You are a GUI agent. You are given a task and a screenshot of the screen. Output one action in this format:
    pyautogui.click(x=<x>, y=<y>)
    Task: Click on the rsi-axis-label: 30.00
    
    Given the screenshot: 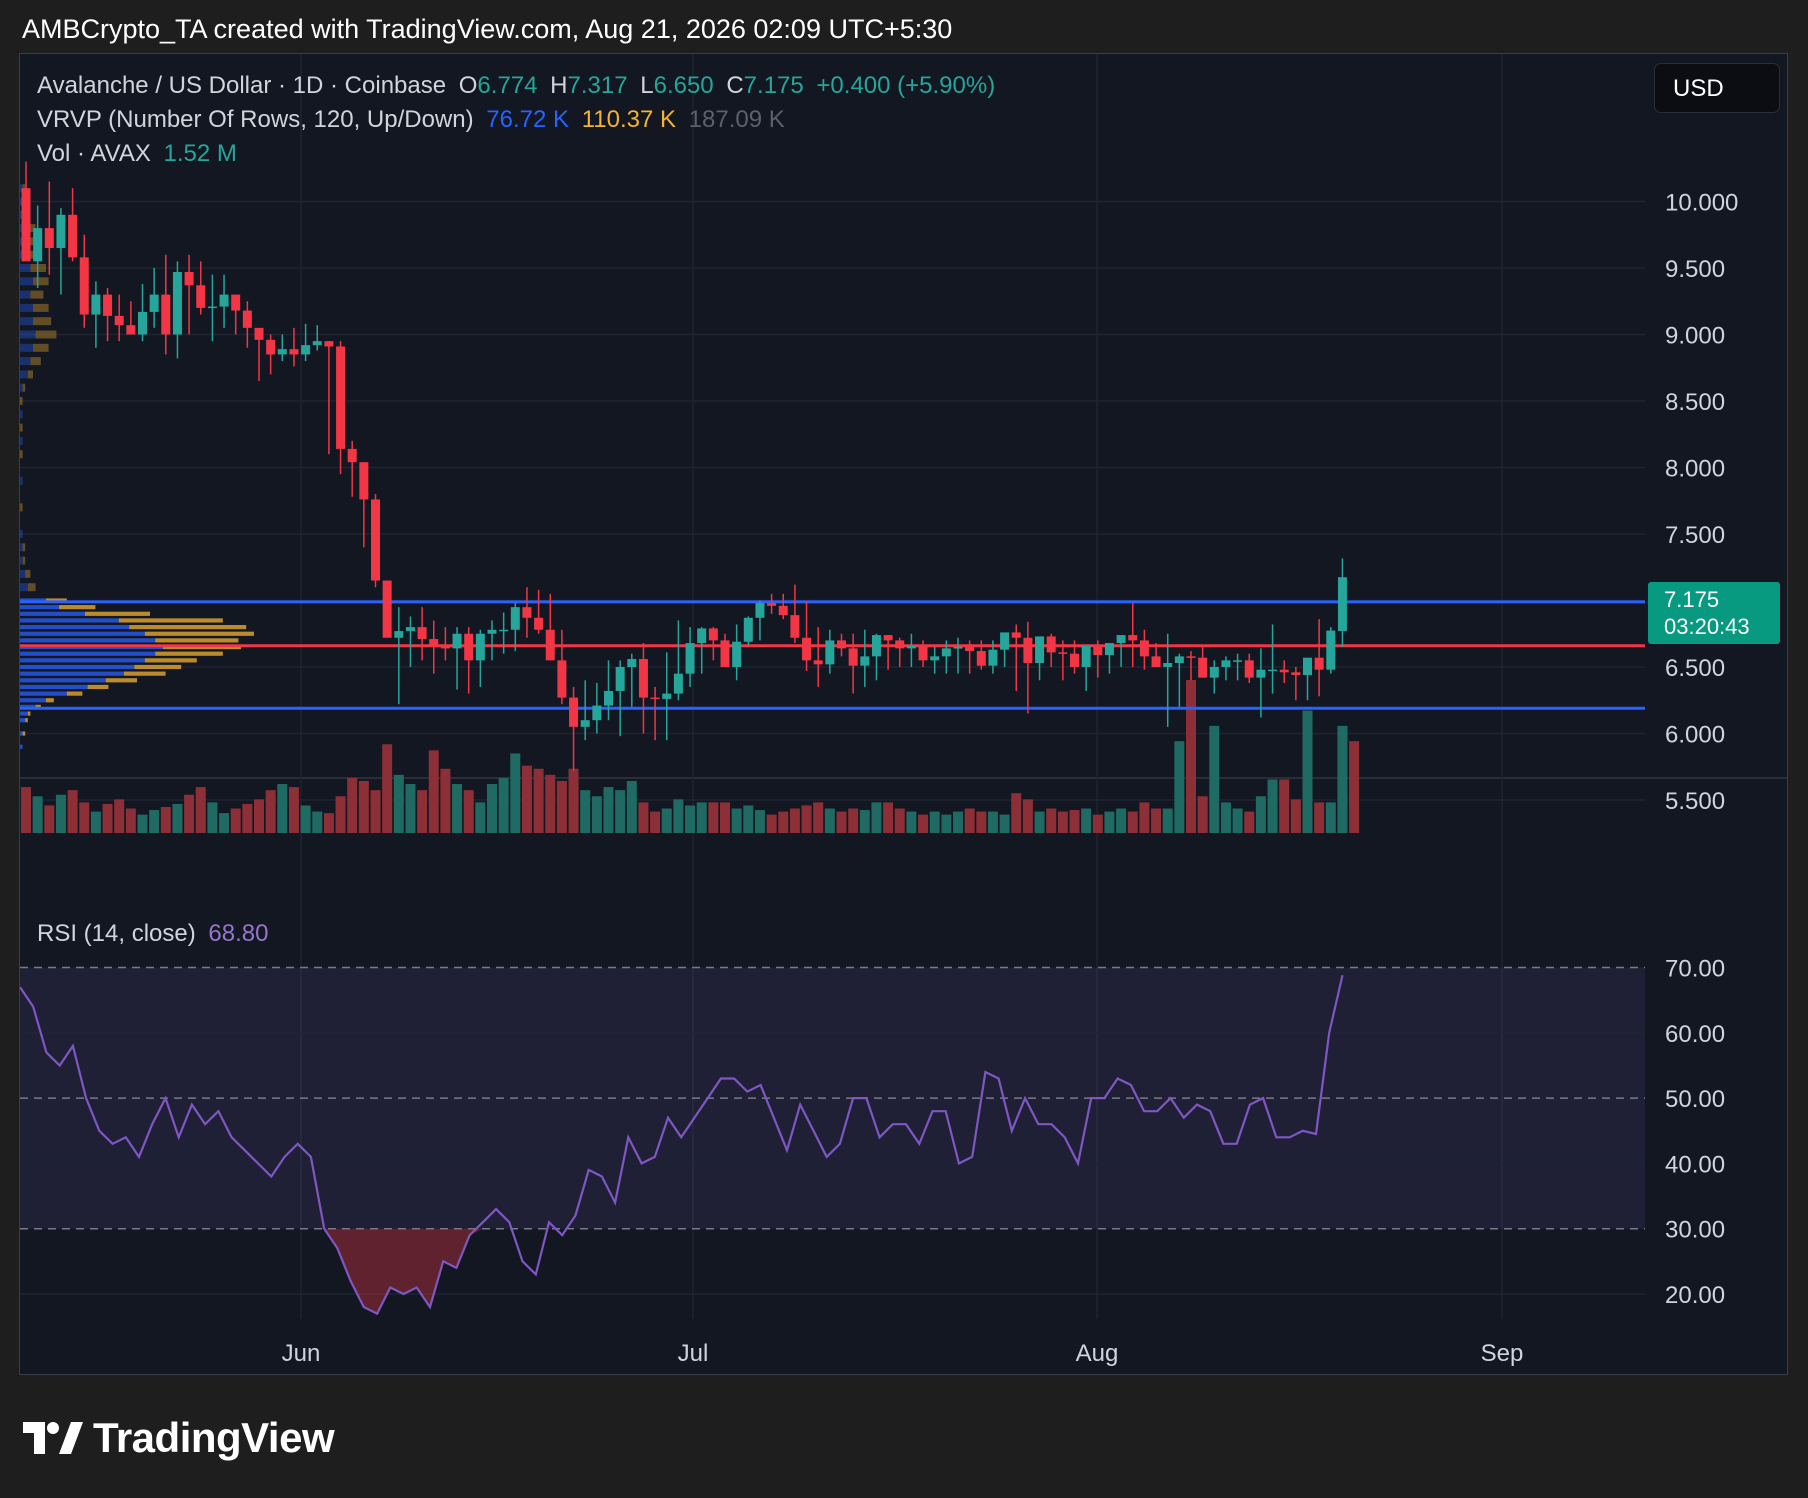 What is the action you would take?
    pyautogui.click(x=1695, y=1230)
    